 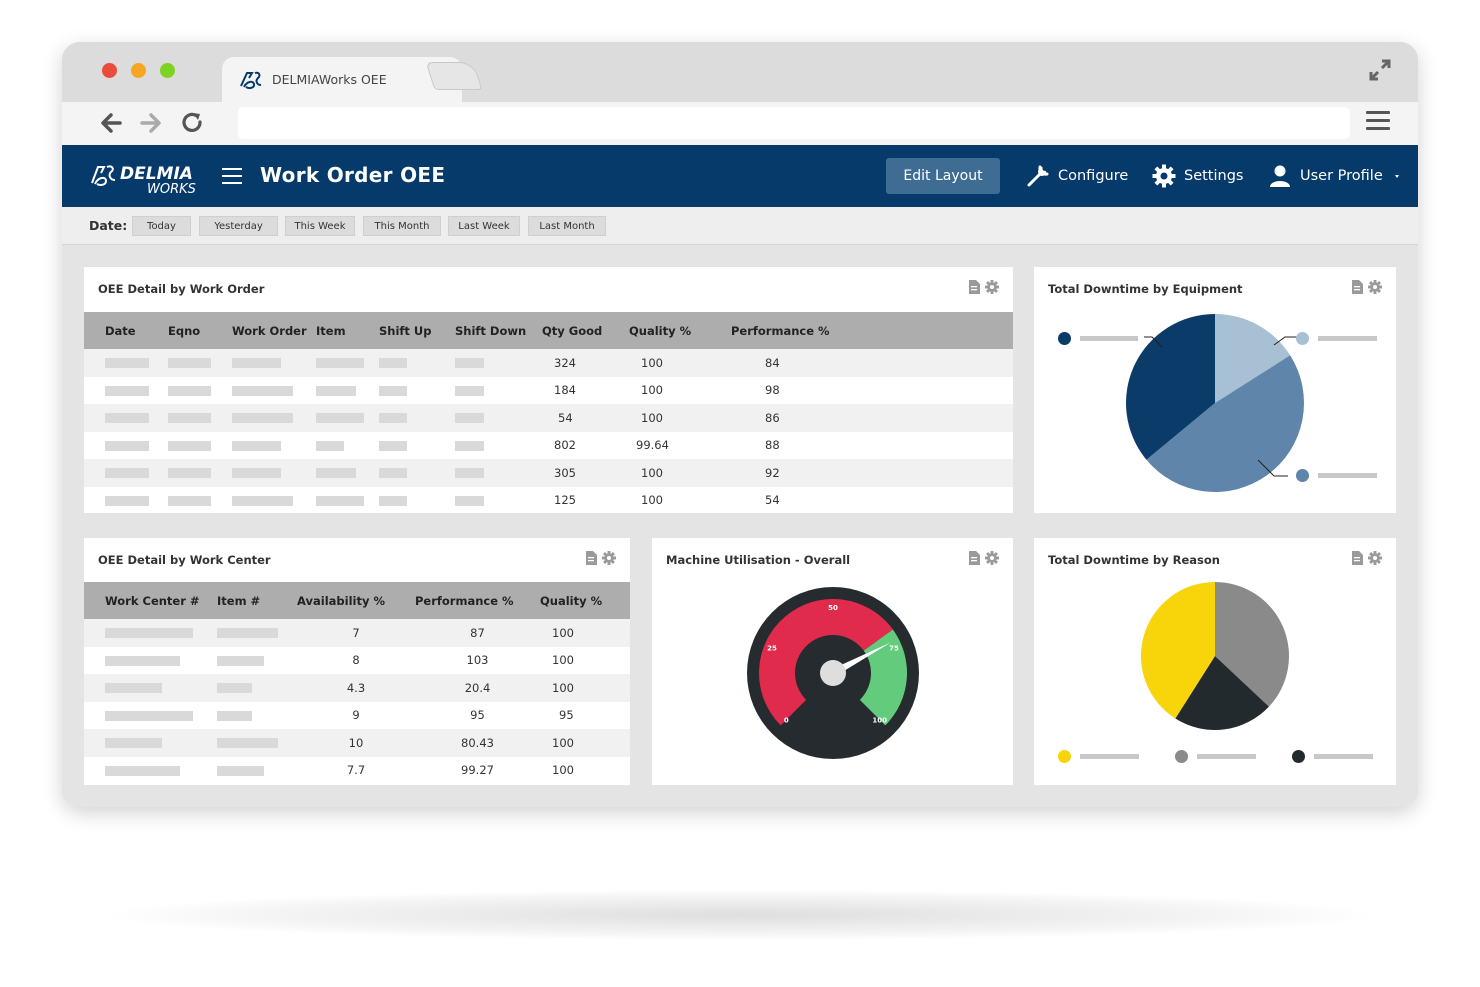 I want to click on machine-utilisation-panel: Machine Utilisation - Overall 0 25 50 75 100, so click(x=832, y=661).